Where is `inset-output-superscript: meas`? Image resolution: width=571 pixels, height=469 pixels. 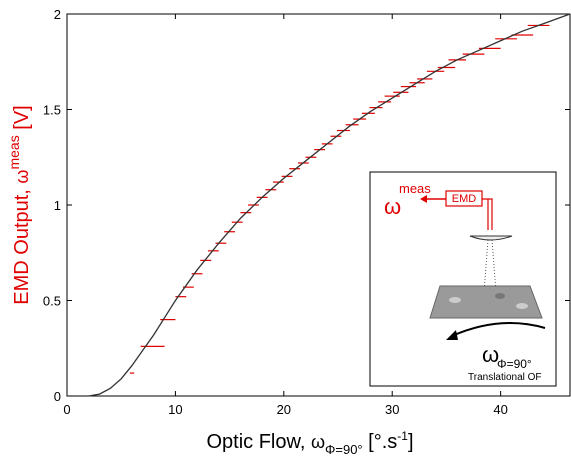 inset-output-superscript: meas is located at coordinates (415, 188).